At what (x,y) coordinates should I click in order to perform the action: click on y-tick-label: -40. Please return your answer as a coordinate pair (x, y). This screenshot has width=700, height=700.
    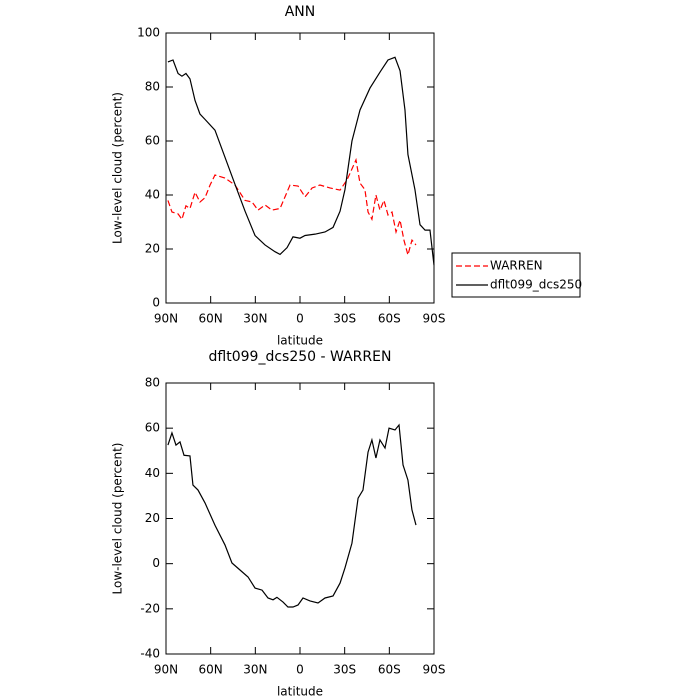
    Looking at the image, I should click on (150, 654).